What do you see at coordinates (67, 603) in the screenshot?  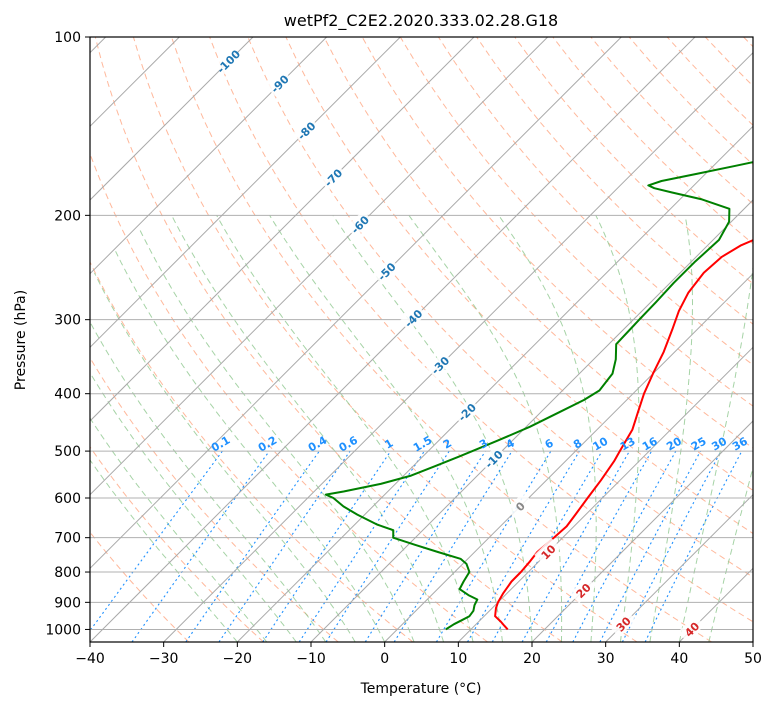 I see `y-tick-label: 900` at bounding box center [67, 603].